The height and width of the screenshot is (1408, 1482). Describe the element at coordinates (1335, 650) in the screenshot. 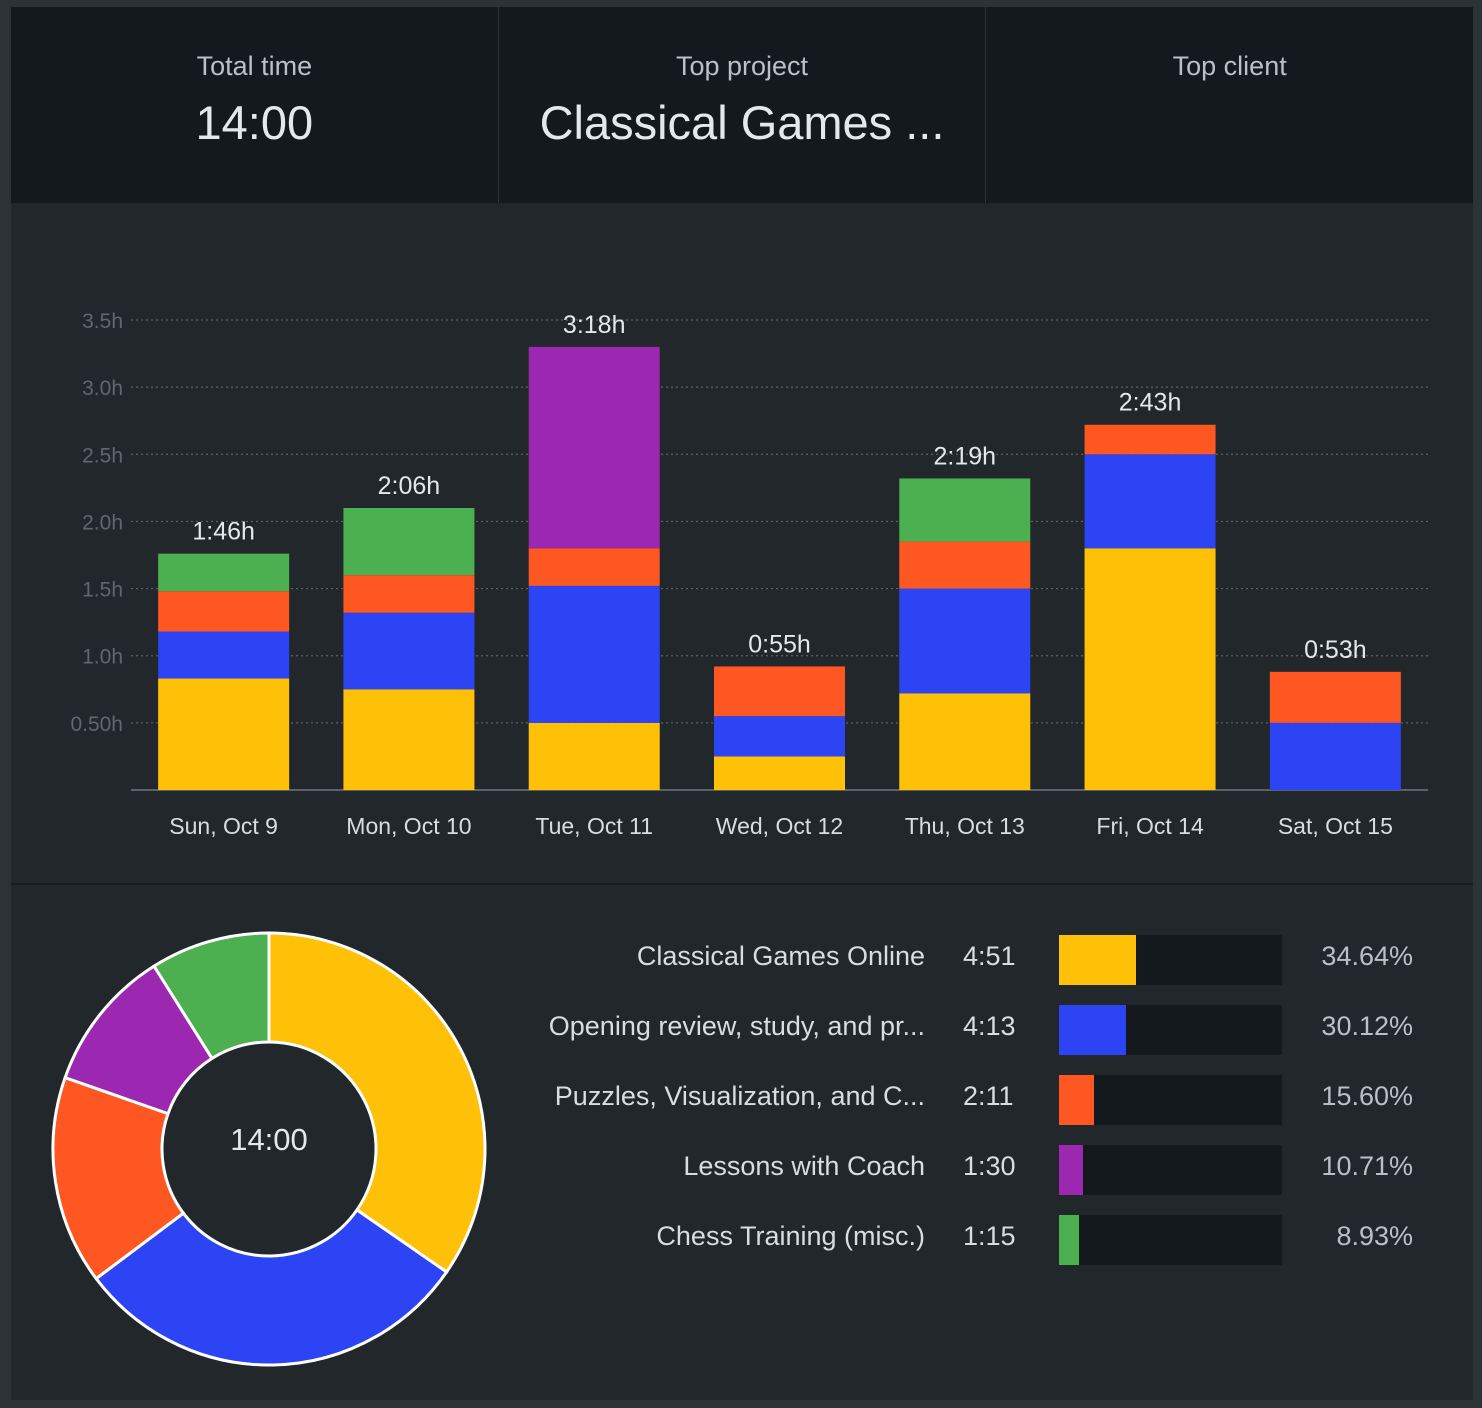

I see `bar-total-label: 0:53h` at that location.